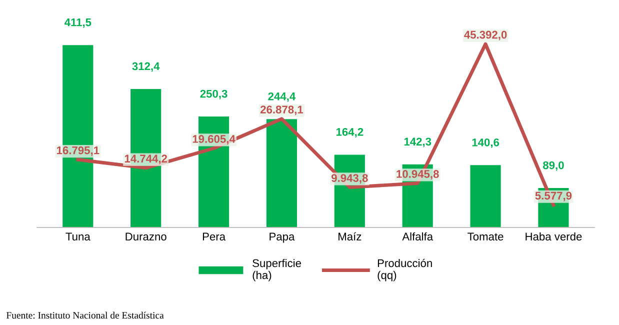 This screenshot has width=619, height=325. Describe the element at coordinates (282, 111) in the screenshot. I see `data-label: 26.878,1` at that location.